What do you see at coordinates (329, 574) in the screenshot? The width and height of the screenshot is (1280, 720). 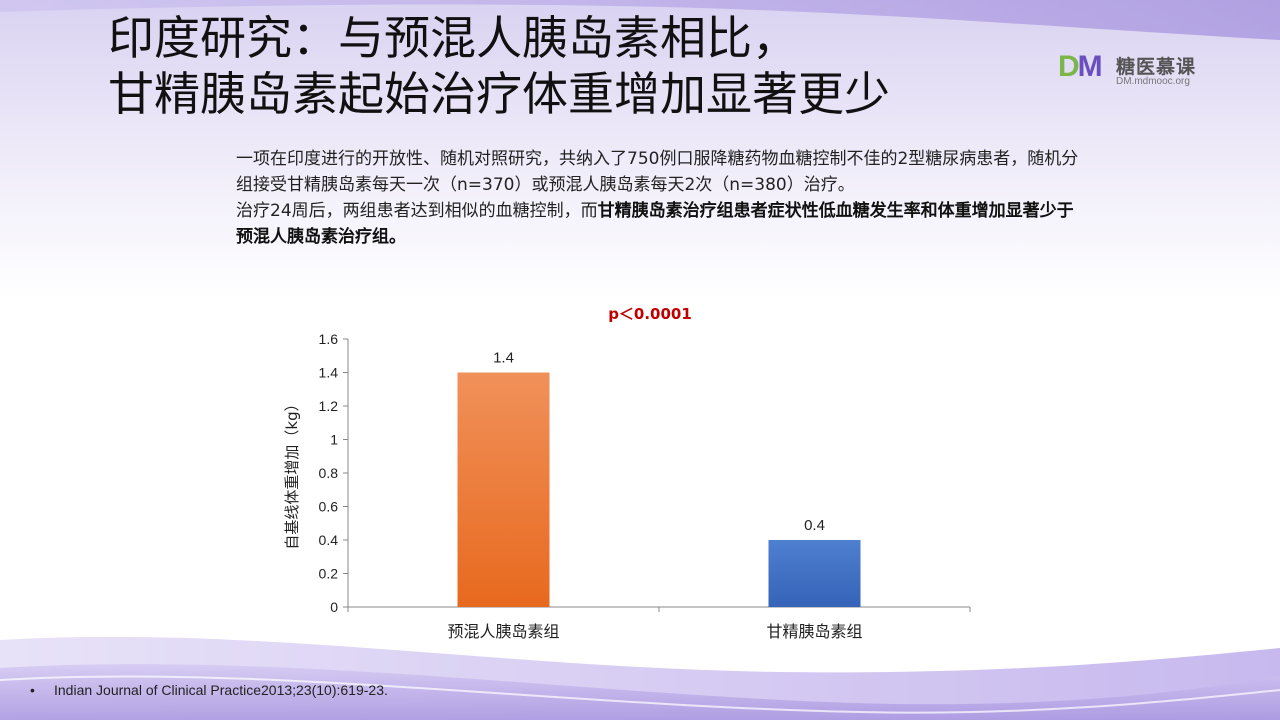 I see `y-tick-label: 0.2` at bounding box center [329, 574].